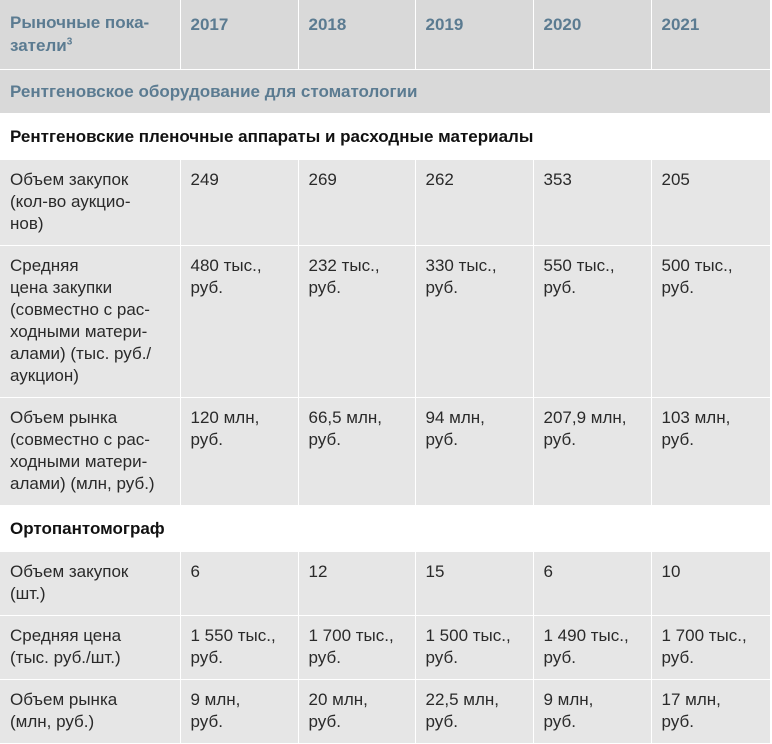 The width and height of the screenshot is (772, 744). Describe the element at coordinates (90, 202) in the screenshot. I see `row-label: Объем закупок (кол-во аукцио- нов)` at that location.